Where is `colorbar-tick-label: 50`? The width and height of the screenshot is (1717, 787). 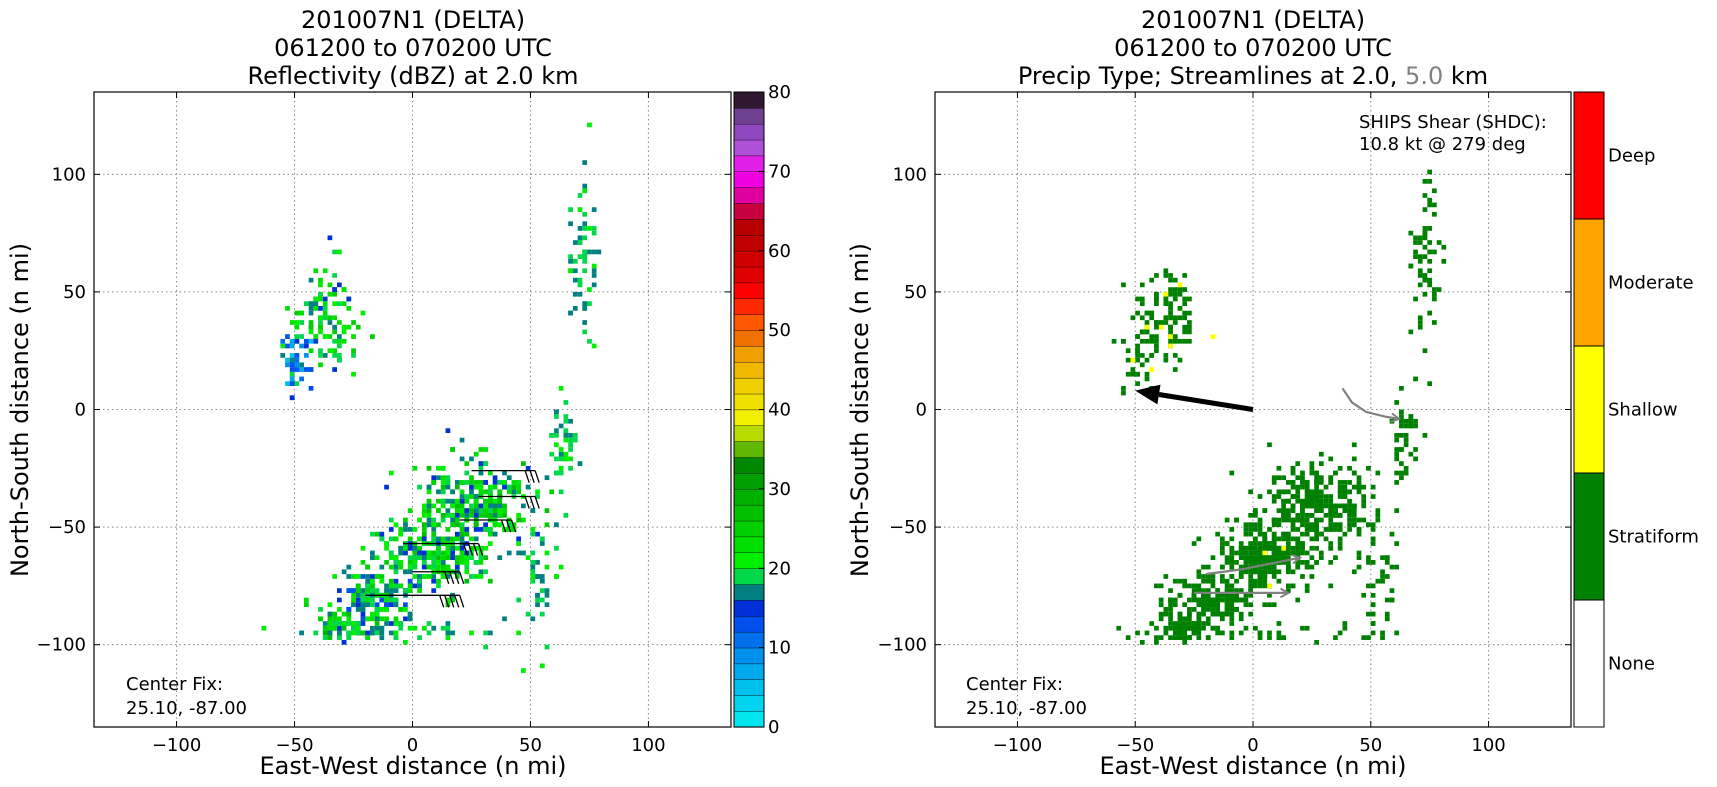 colorbar-tick-label: 50 is located at coordinates (779, 330).